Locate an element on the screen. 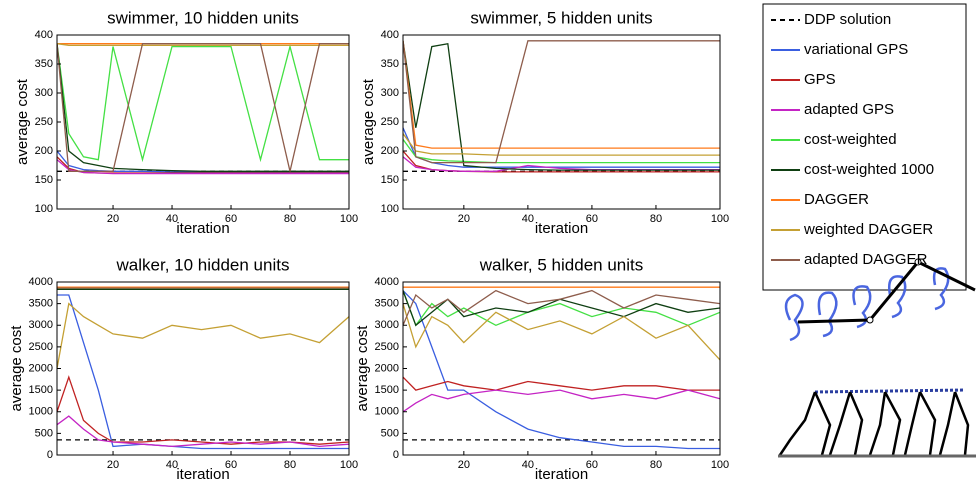 This screenshot has height=488, width=976. swimmer-body is located at coordinates (886, 292).